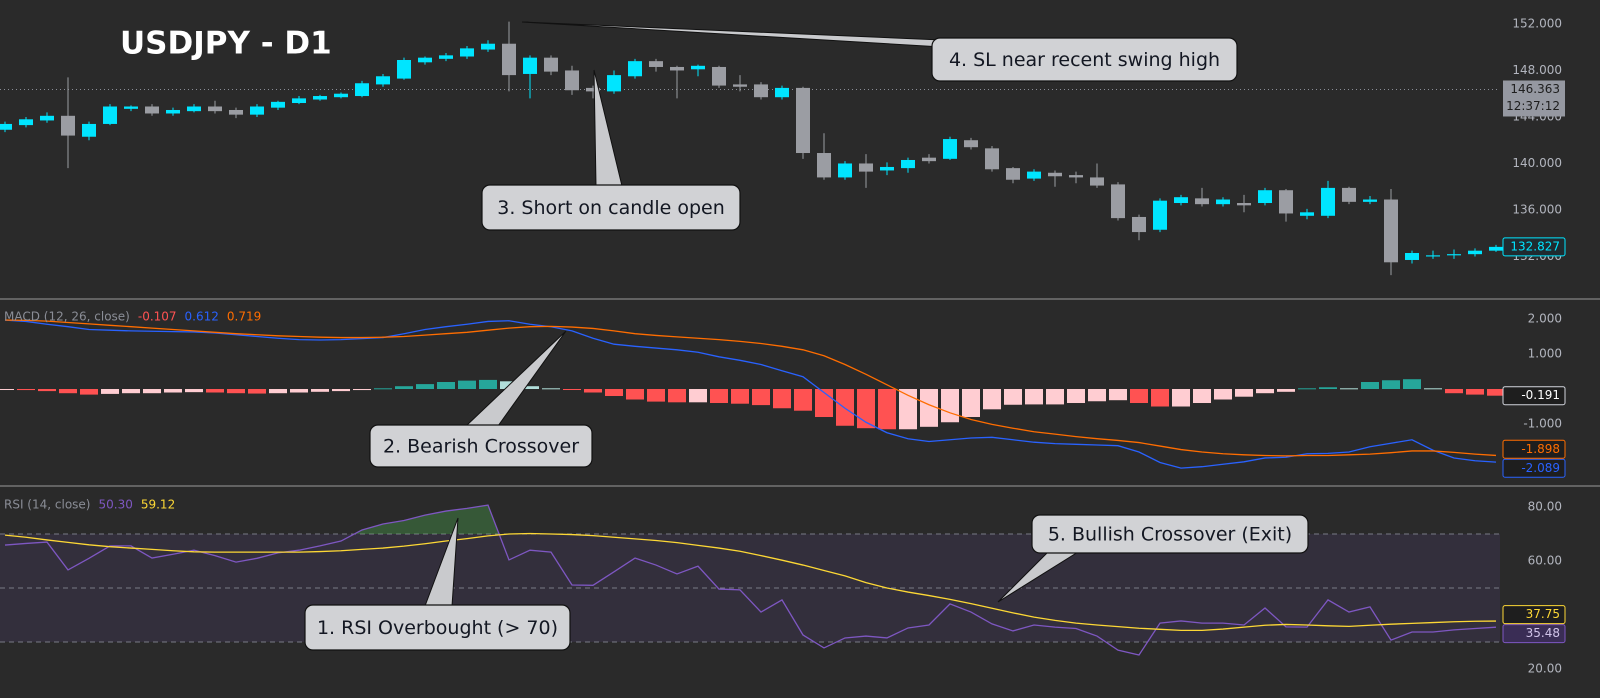 The image size is (1600, 698). What do you see at coordinates (1537, 70) in the screenshot?
I see `y-tick-label: 148.000` at bounding box center [1537, 70].